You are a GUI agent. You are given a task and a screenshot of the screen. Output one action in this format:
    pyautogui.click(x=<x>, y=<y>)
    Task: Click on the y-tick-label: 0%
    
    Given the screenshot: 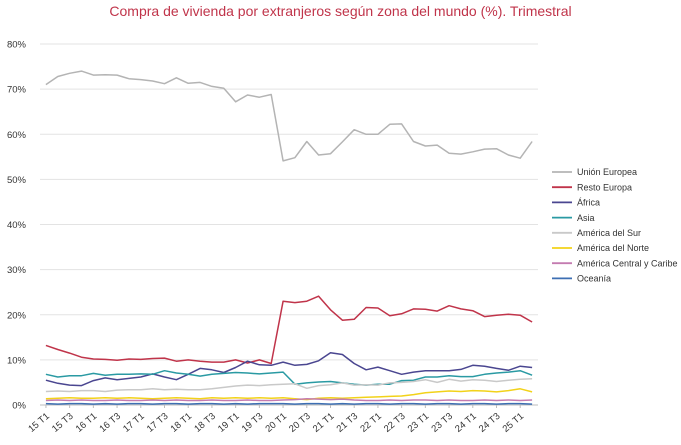 What is the action you would take?
    pyautogui.click(x=19, y=406)
    